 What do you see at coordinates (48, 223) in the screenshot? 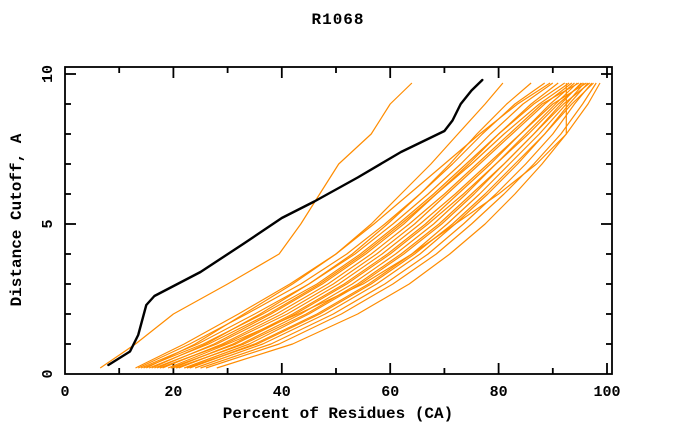
I see `y-tick-label: 5` at bounding box center [48, 223].